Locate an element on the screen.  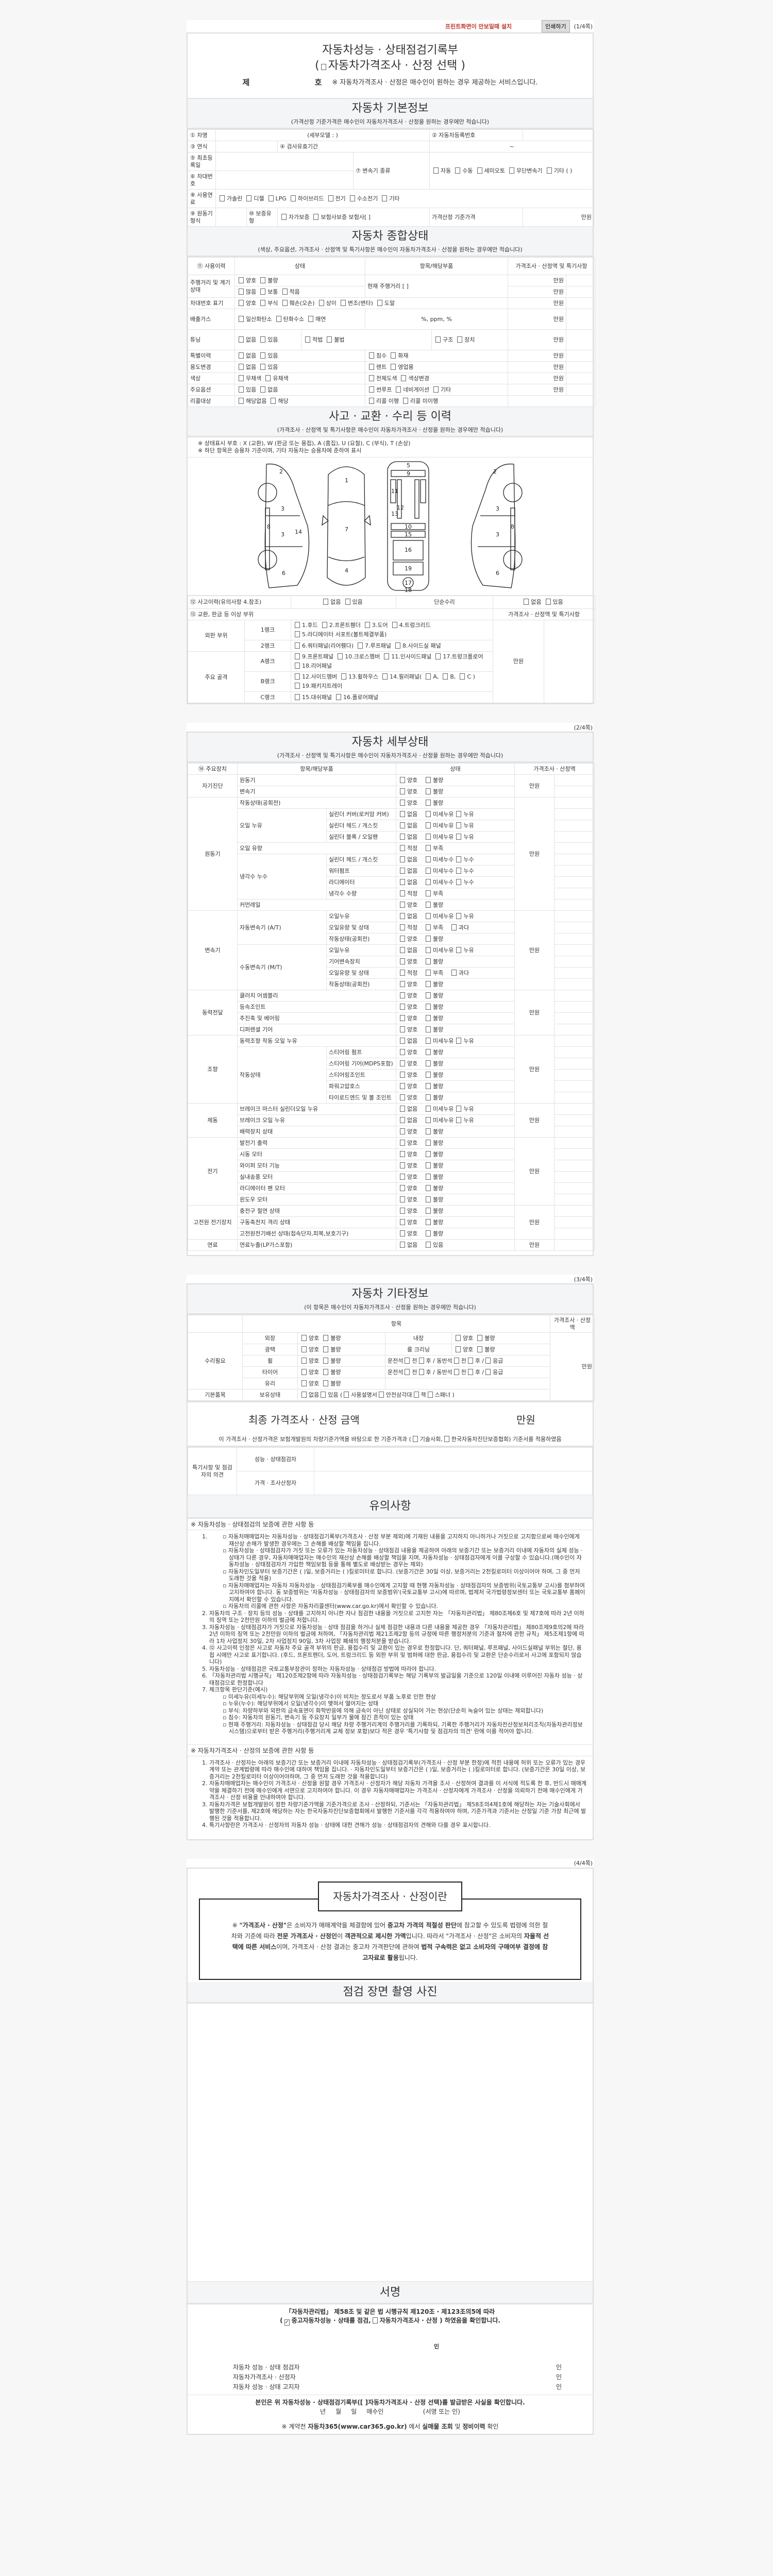
checkbox-option: 19.패키지트레이 is located at coordinates (317, 686).